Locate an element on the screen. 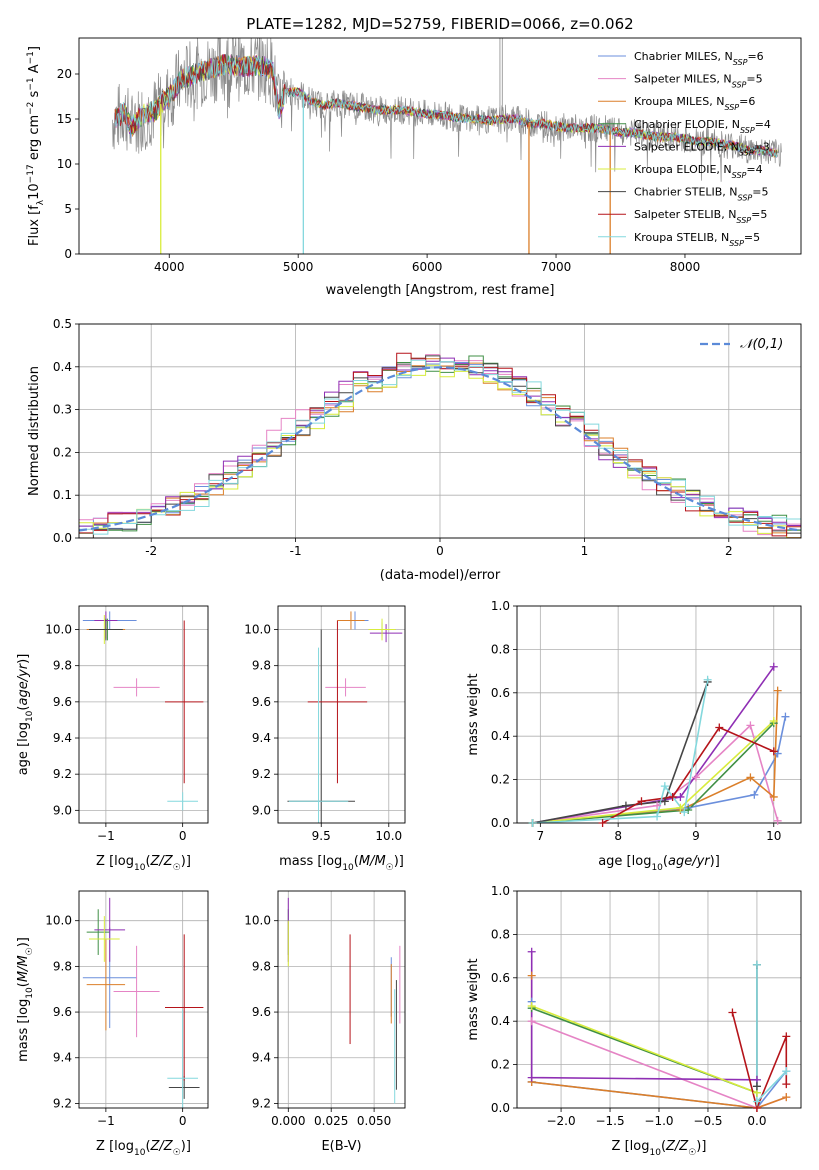 The height and width of the screenshot is (1170, 819). legend-label-chabrier_elodie: Chabrier ELODIE, NSSP=4 is located at coordinates (702, 126).